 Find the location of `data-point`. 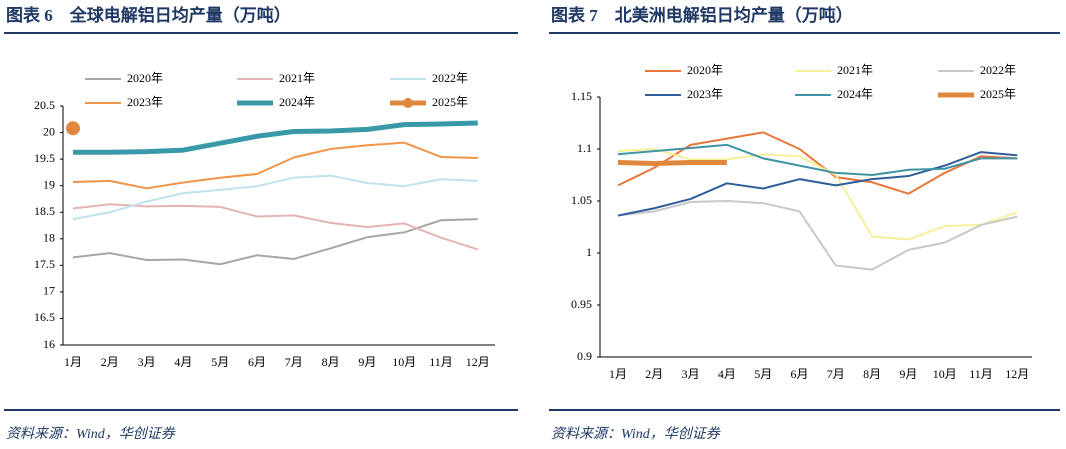

data-point is located at coordinates (73, 128).